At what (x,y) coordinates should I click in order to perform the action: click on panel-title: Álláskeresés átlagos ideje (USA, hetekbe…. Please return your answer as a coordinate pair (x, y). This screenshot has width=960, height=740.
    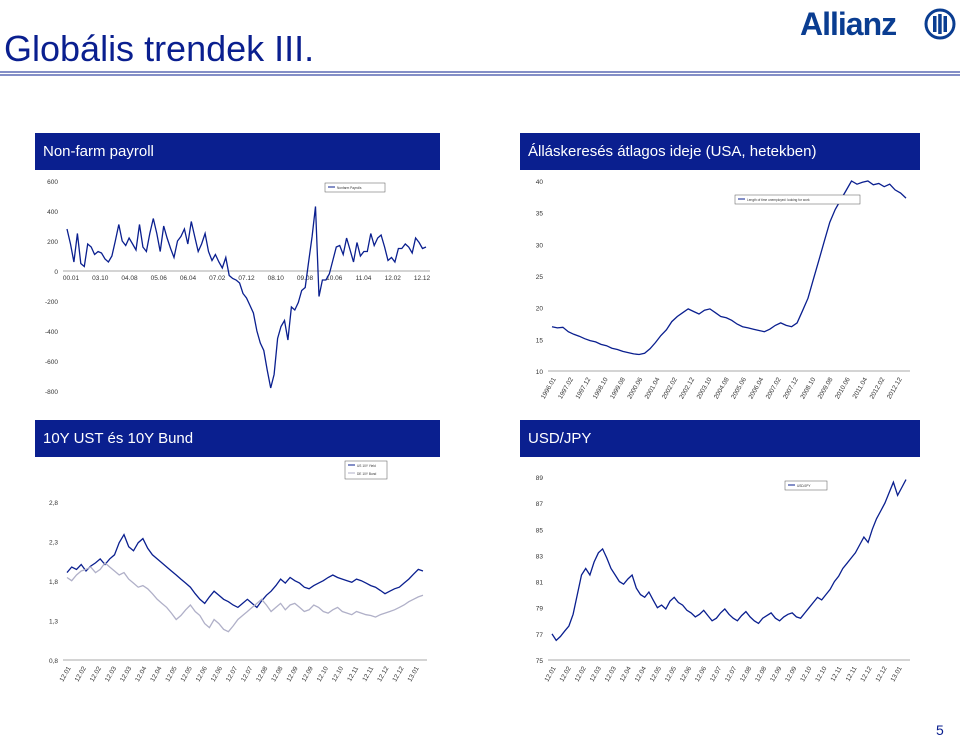
    Looking at the image, I should click on (720, 151).